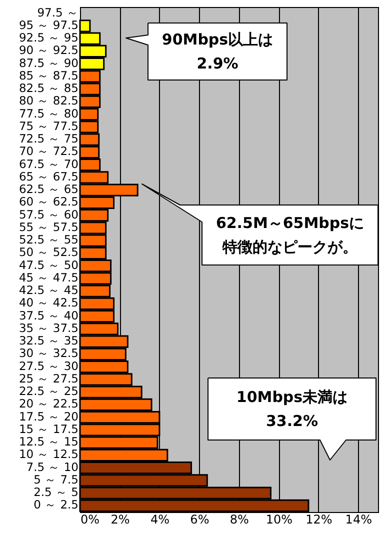  I want to click on y-tick-label: 82.5 ～ 85, so click(48, 88).